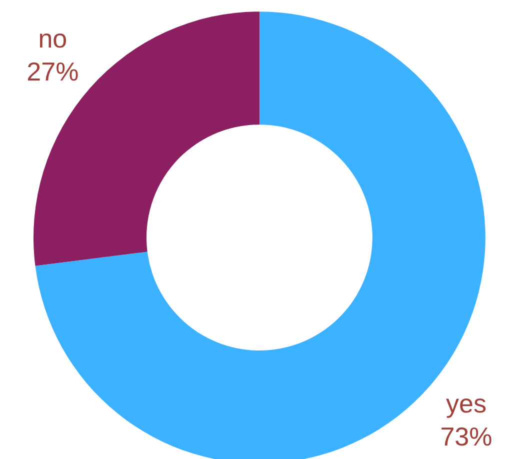  Describe the element at coordinates (53, 39) in the screenshot. I see `slice-label: no` at that location.